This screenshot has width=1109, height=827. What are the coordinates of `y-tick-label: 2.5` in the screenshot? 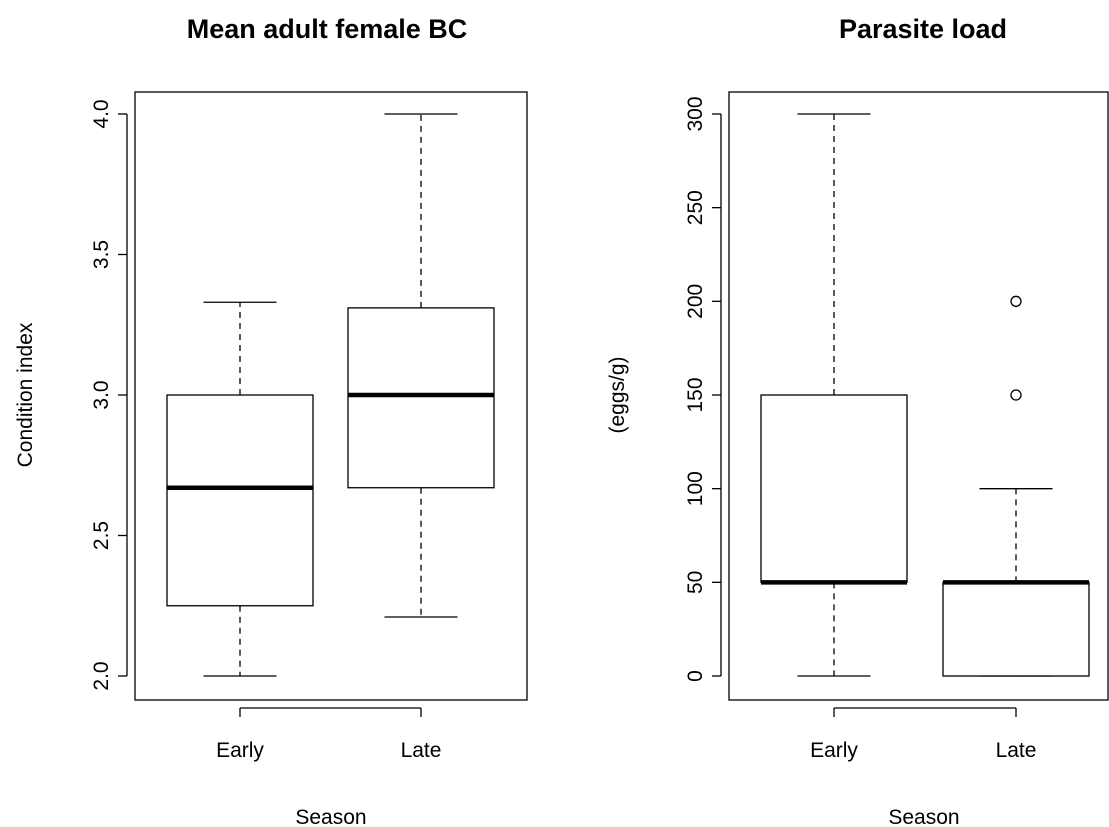 It's located at (101, 535).